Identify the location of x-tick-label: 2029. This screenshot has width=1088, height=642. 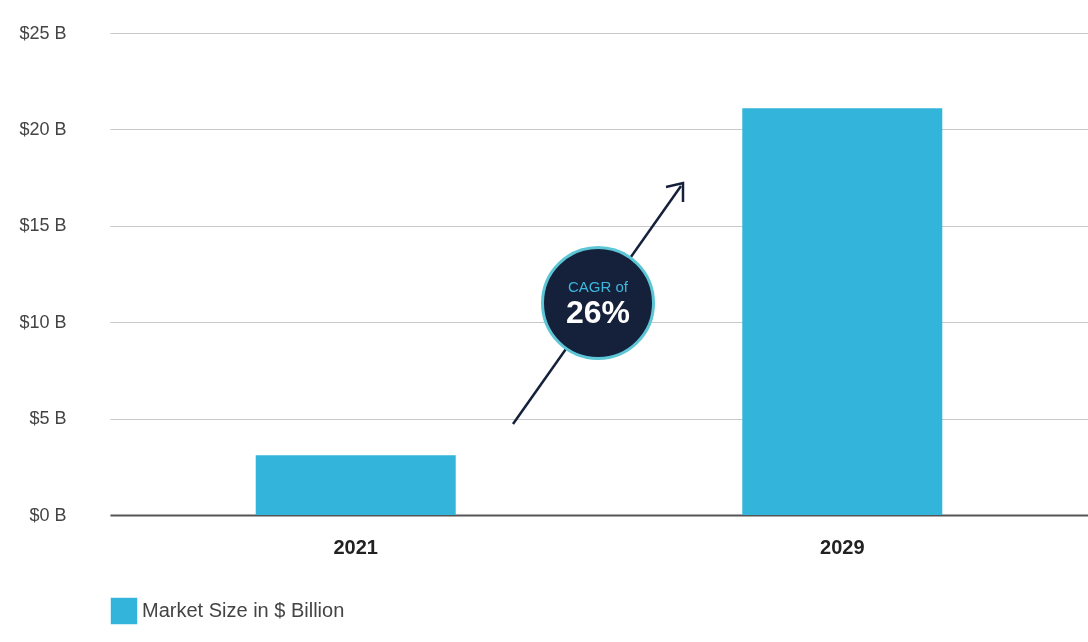
(842, 546).